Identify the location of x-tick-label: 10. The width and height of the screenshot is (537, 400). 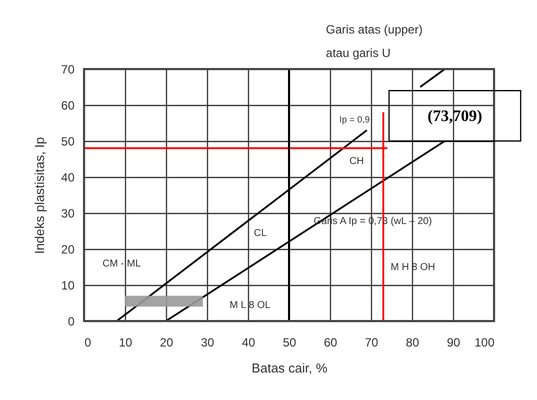
(125, 343).